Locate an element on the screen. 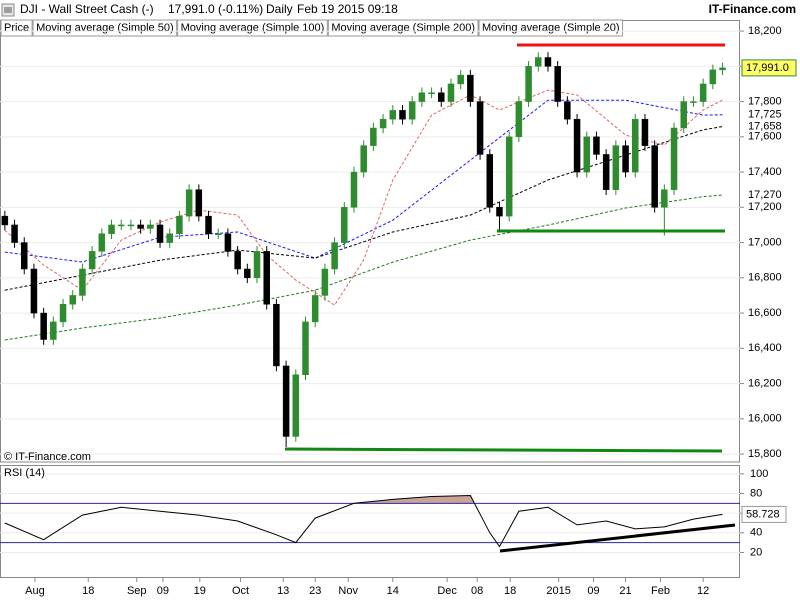 The width and height of the screenshot is (800, 600). last-rsi: 58.728 is located at coordinates (763, 514).